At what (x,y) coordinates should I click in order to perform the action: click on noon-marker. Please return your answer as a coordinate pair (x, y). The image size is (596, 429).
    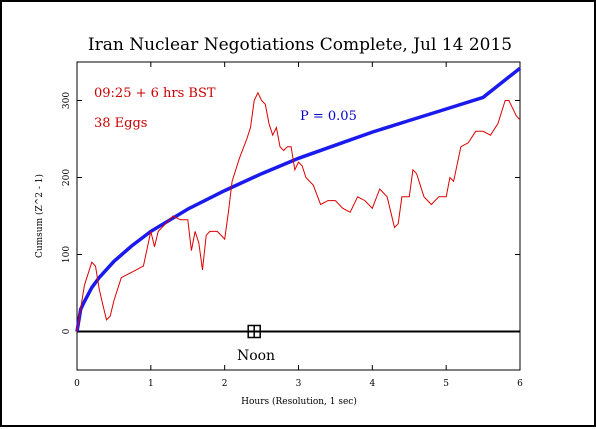
    Looking at the image, I should click on (254, 331).